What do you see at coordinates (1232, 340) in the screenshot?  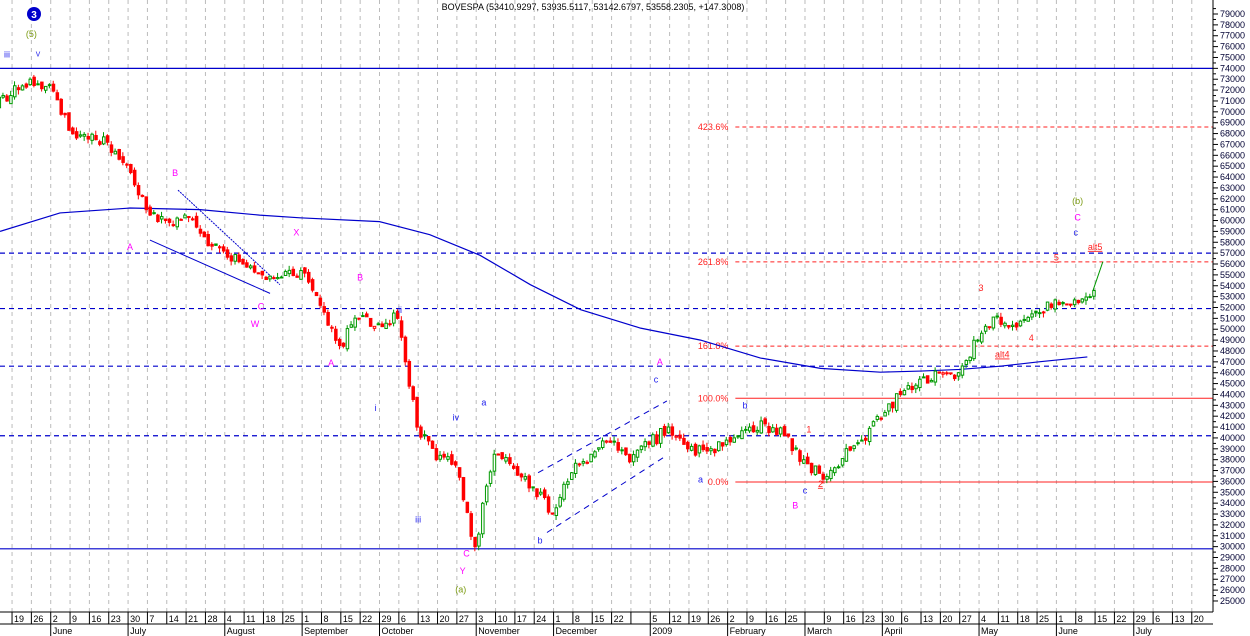 I see `y-tick-label: 49000` at bounding box center [1232, 340].